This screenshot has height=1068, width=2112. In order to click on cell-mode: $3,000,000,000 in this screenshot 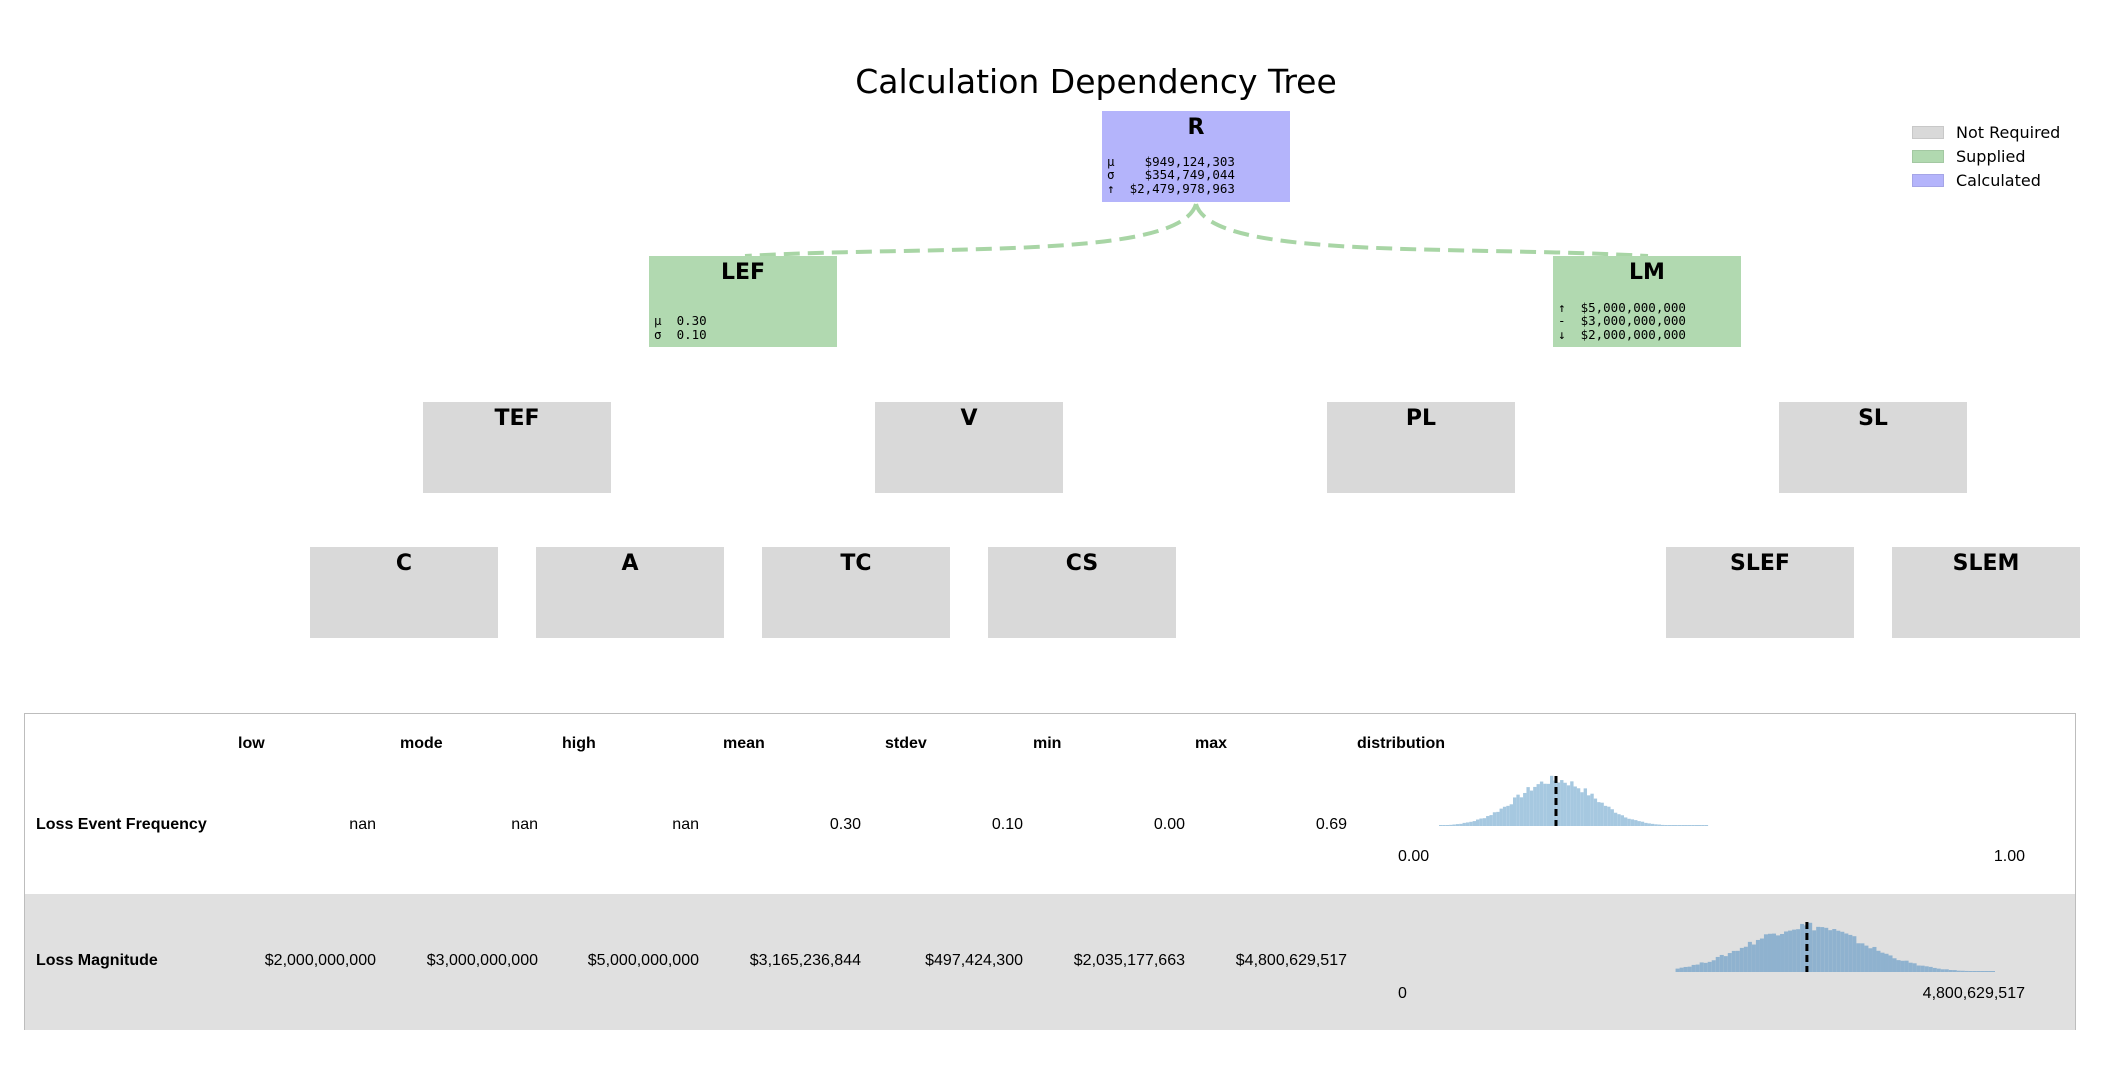, I will do `click(482, 960)`.